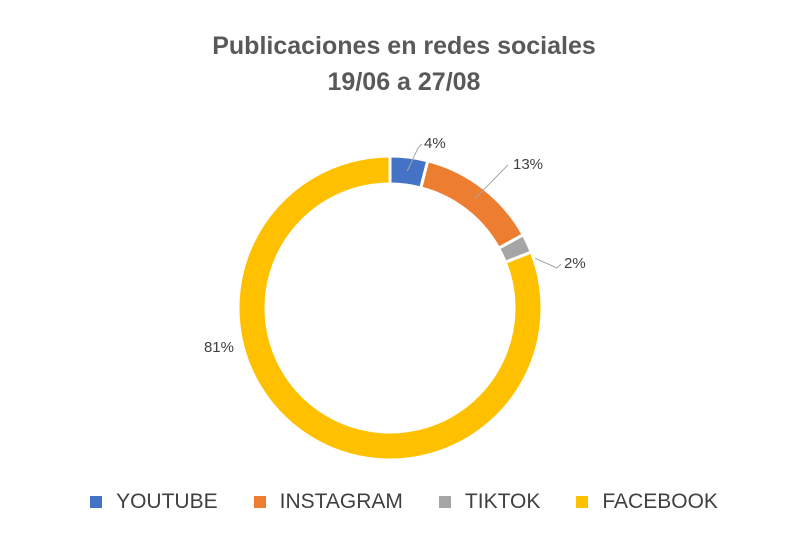 This screenshot has height=537, width=808. What do you see at coordinates (404, 46) in the screenshot?
I see `chart-title: Publicaciones en redes sociales` at bounding box center [404, 46].